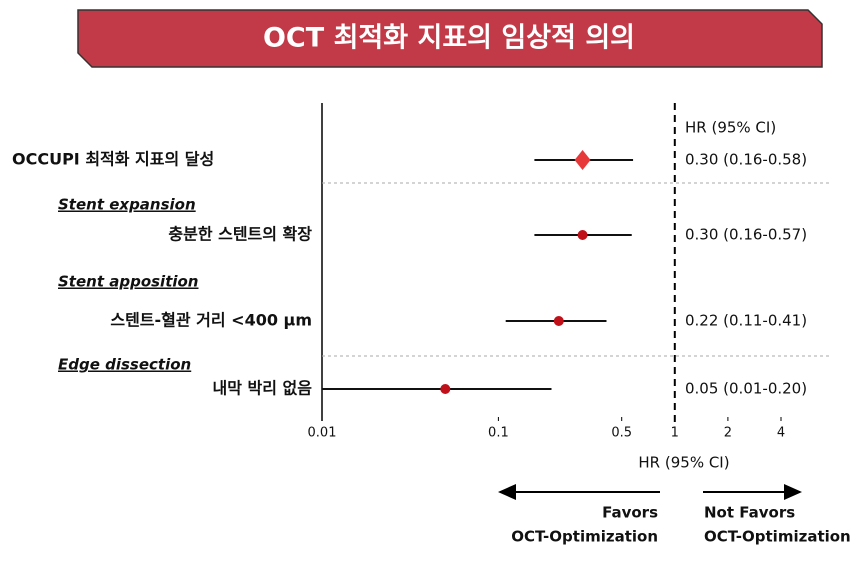  I want to click on row-label: 충분한 스텐트의 확장, so click(240, 234).